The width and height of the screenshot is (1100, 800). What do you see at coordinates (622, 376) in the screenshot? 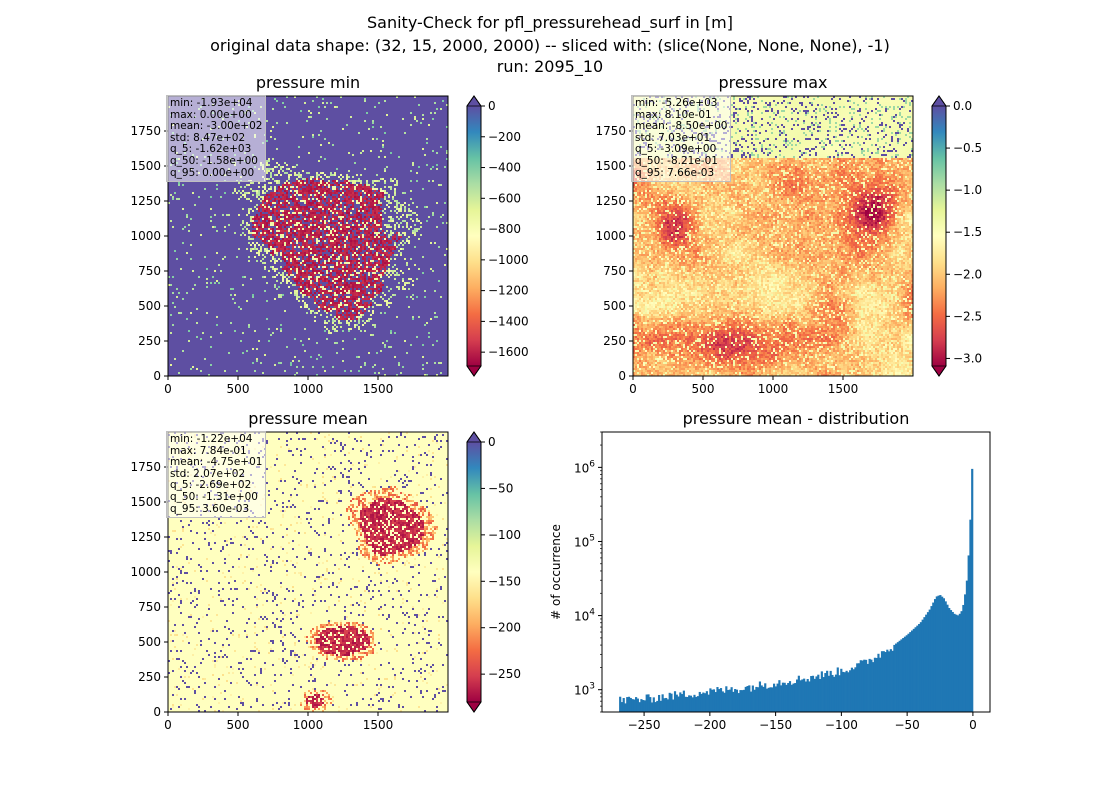
I see `y-tick-label-pmax: 0` at bounding box center [622, 376].